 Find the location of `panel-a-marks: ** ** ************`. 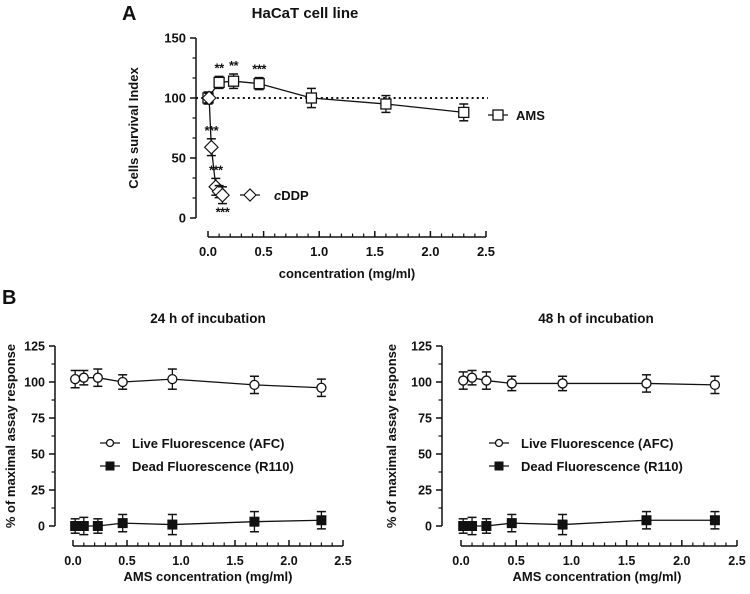

panel-a-marks: ** ** ************ is located at coordinates (342, 139).